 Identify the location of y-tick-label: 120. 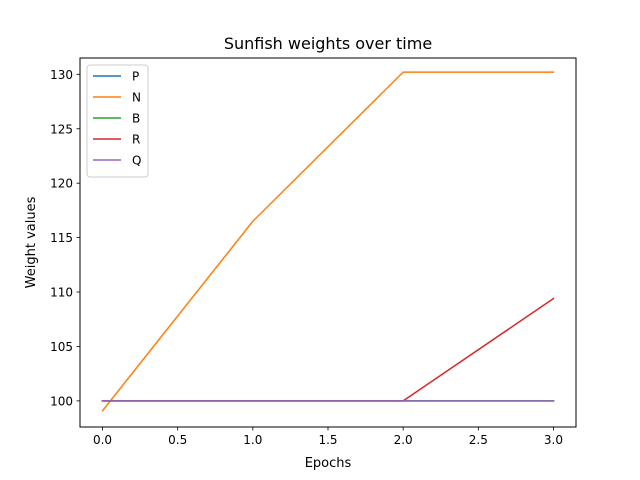
(61, 184).